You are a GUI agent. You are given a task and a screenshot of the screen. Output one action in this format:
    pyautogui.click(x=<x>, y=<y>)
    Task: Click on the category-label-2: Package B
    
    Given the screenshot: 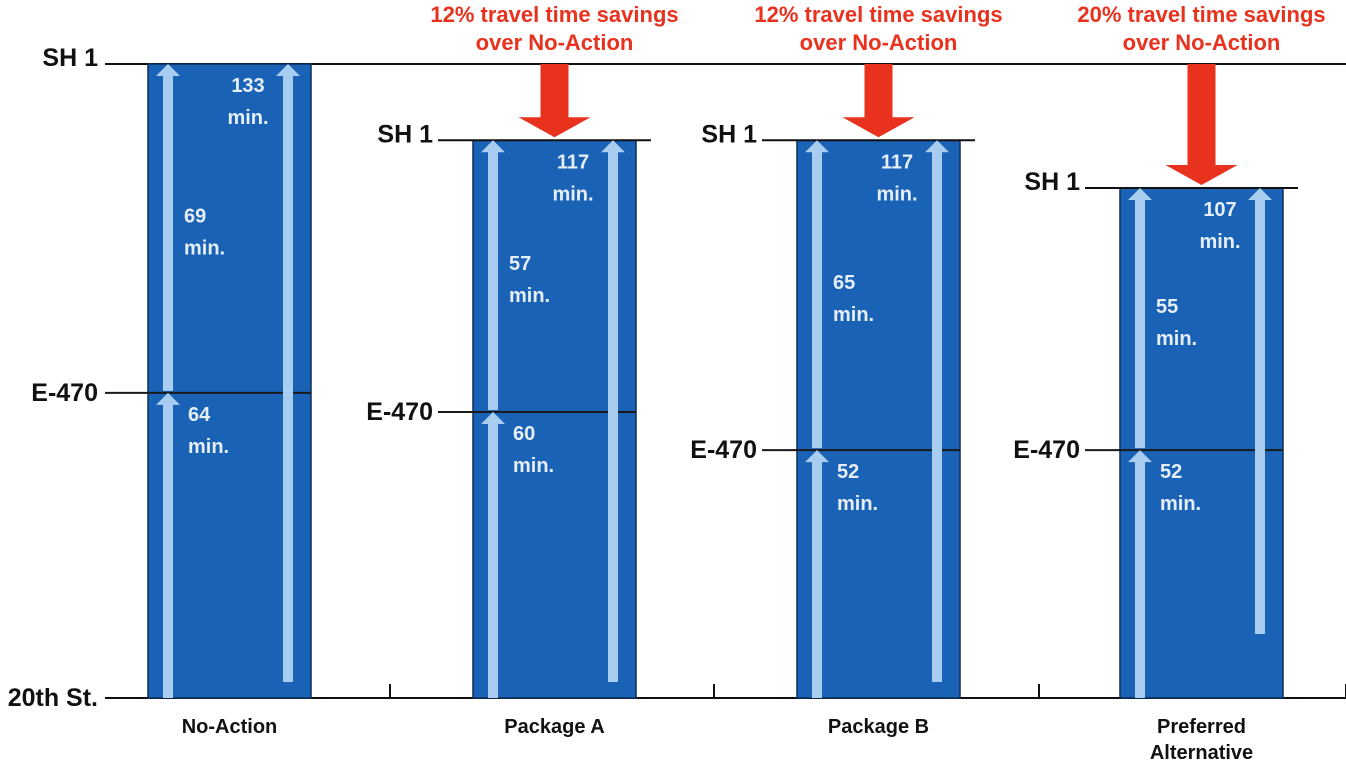 What is the action you would take?
    pyautogui.click(x=878, y=727)
    